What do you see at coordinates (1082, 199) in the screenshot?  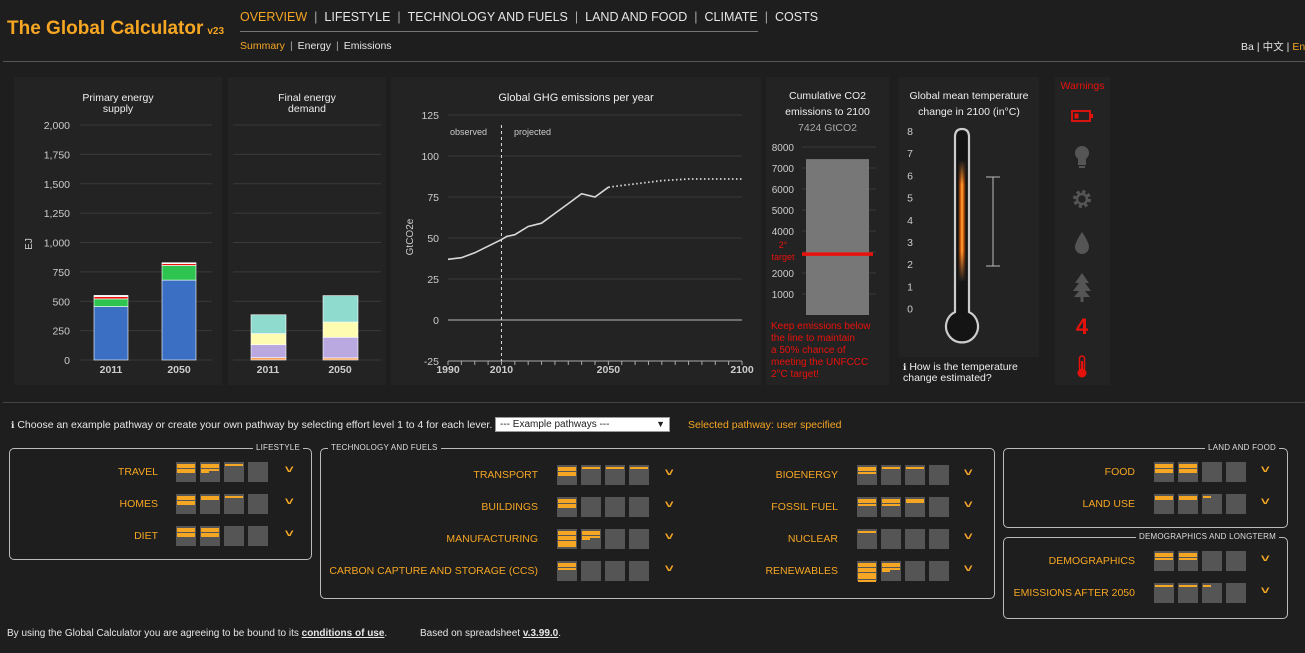 I see `gear-icon` at bounding box center [1082, 199].